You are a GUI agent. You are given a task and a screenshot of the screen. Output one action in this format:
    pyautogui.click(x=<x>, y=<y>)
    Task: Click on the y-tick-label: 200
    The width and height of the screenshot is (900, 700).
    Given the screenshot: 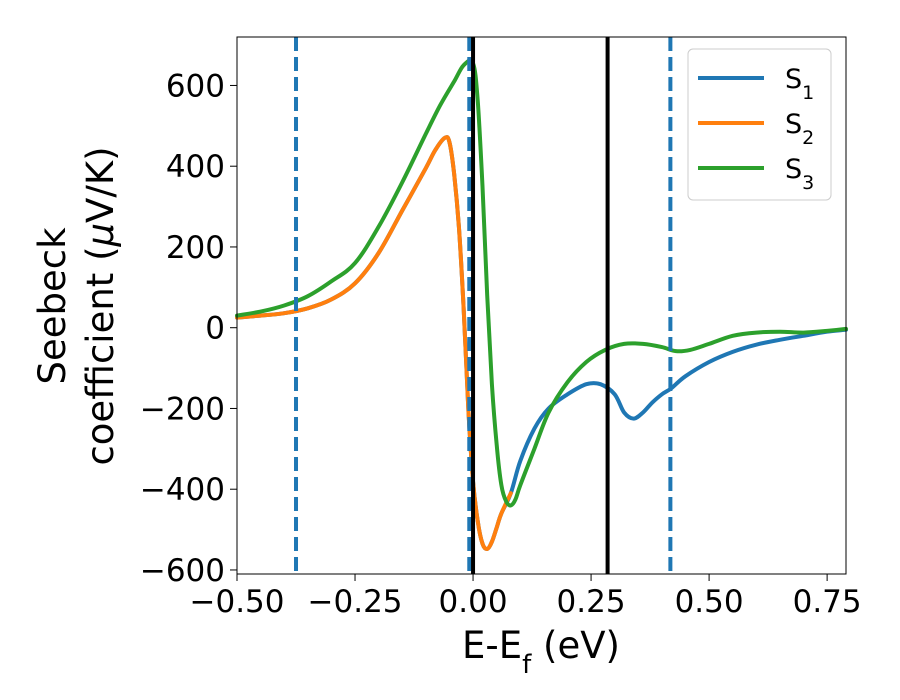 What is the action you would take?
    pyautogui.click(x=195, y=248)
    